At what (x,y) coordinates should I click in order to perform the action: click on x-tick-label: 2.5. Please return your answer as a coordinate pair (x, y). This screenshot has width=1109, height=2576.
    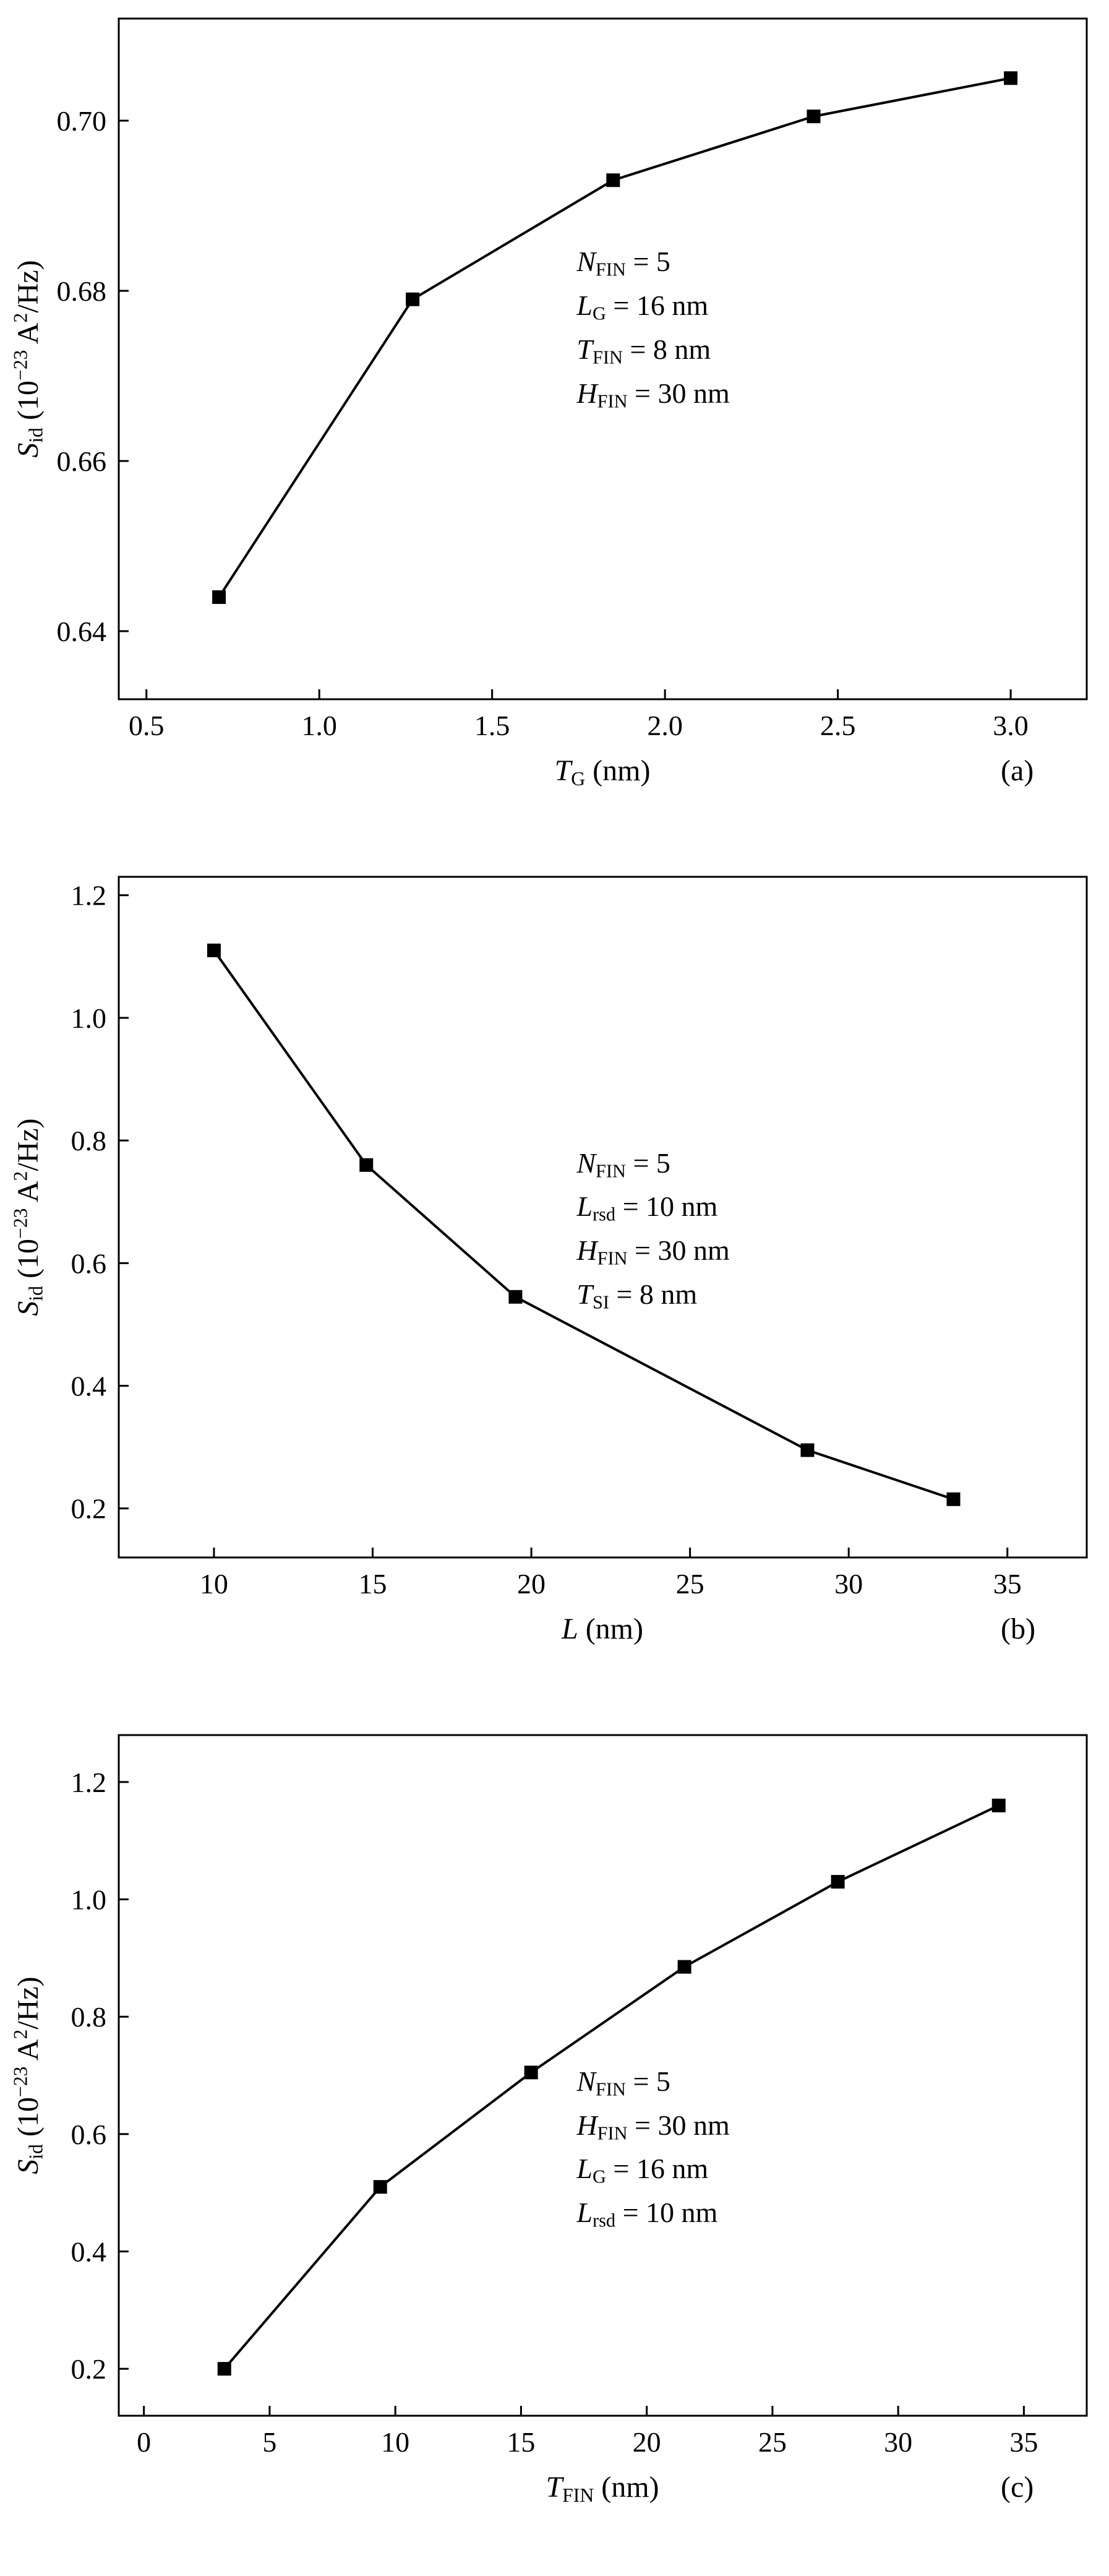
    Looking at the image, I should click on (838, 725).